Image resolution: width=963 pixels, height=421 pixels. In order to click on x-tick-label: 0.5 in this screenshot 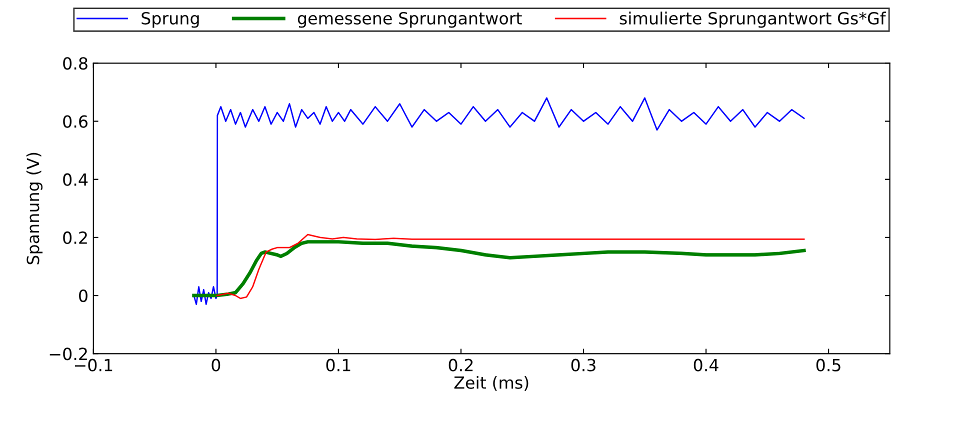, I will do `click(828, 365)`.